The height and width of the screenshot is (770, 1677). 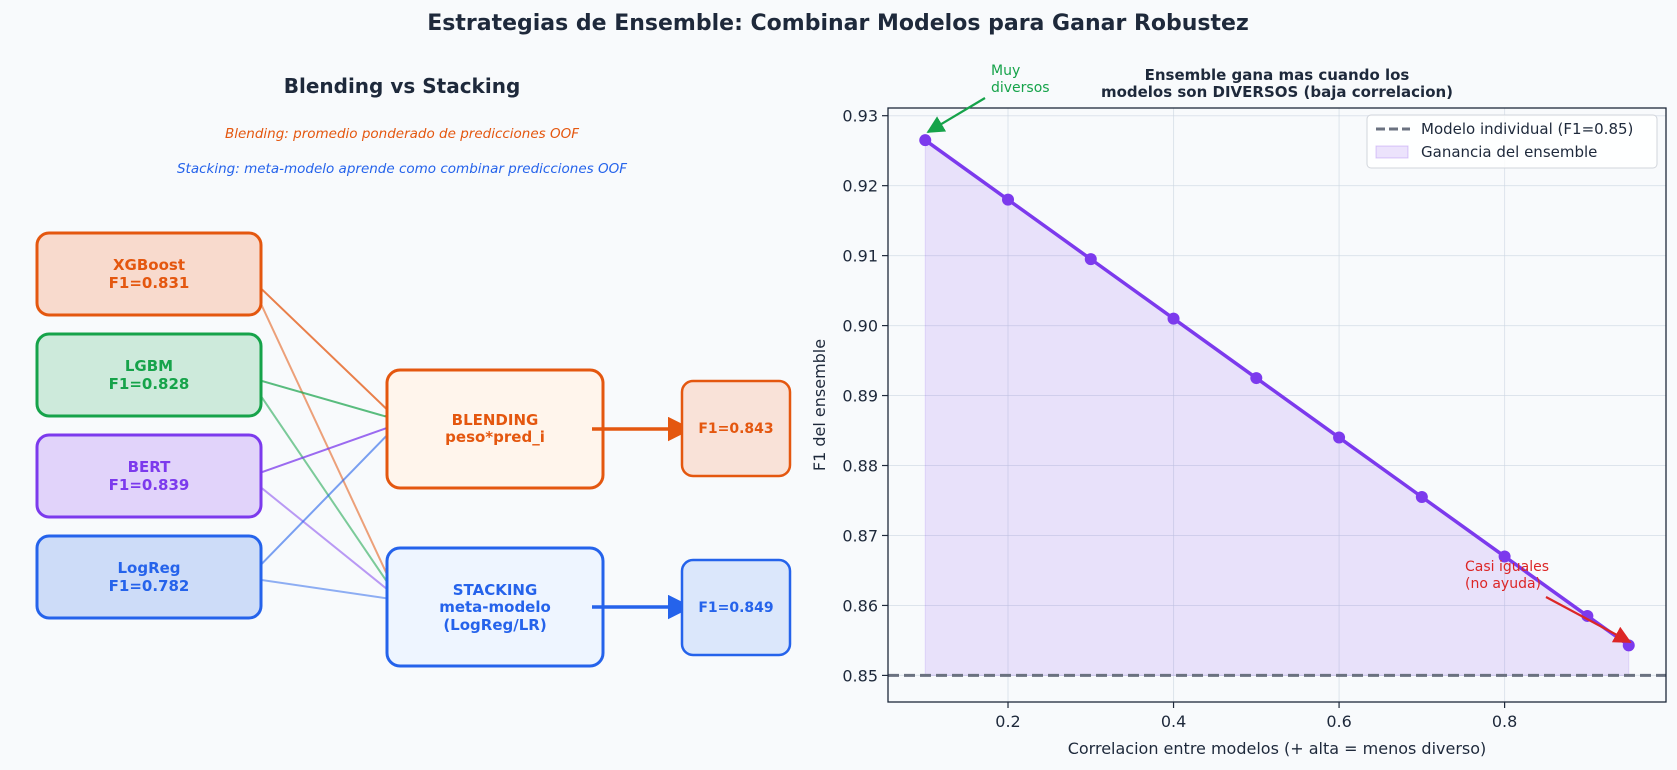 I want to click on model-score: F1=0.831, so click(x=149, y=283).